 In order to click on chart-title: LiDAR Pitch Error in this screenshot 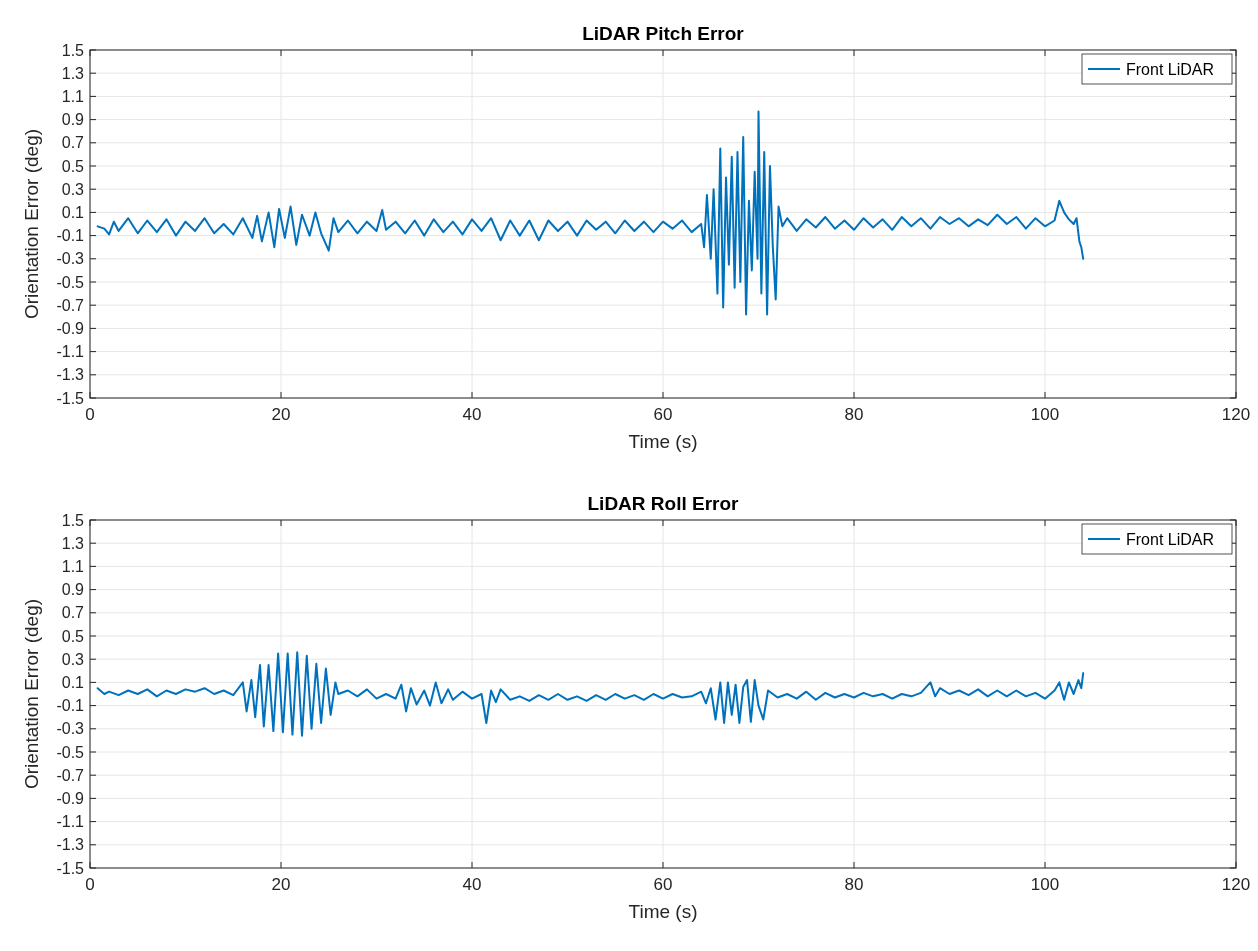, I will do `click(663, 33)`.